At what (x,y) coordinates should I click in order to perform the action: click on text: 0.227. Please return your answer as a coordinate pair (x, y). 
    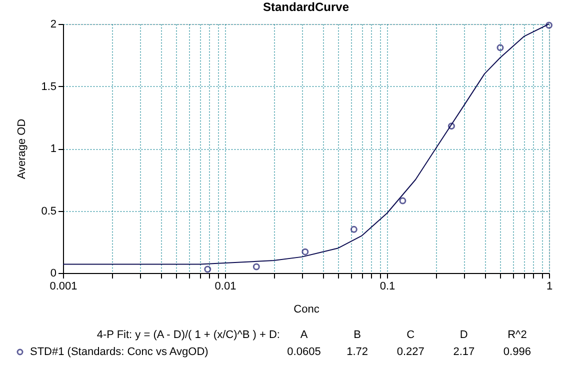
    Looking at the image, I should click on (410, 352).